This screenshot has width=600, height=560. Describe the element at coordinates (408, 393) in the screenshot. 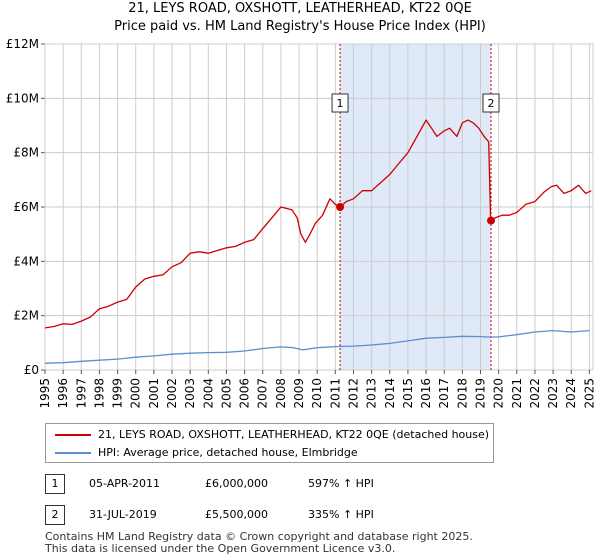

I see `x-tick-label: 2015` at that location.